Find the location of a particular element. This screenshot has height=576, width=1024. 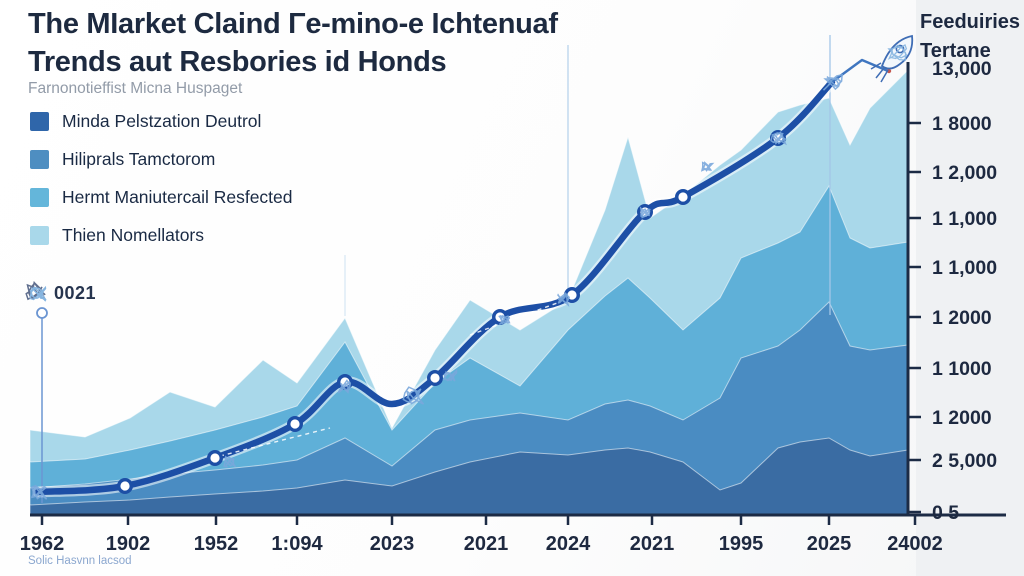

title-line-2: Trends aut Resbories id Honds is located at coordinates (237, 61).